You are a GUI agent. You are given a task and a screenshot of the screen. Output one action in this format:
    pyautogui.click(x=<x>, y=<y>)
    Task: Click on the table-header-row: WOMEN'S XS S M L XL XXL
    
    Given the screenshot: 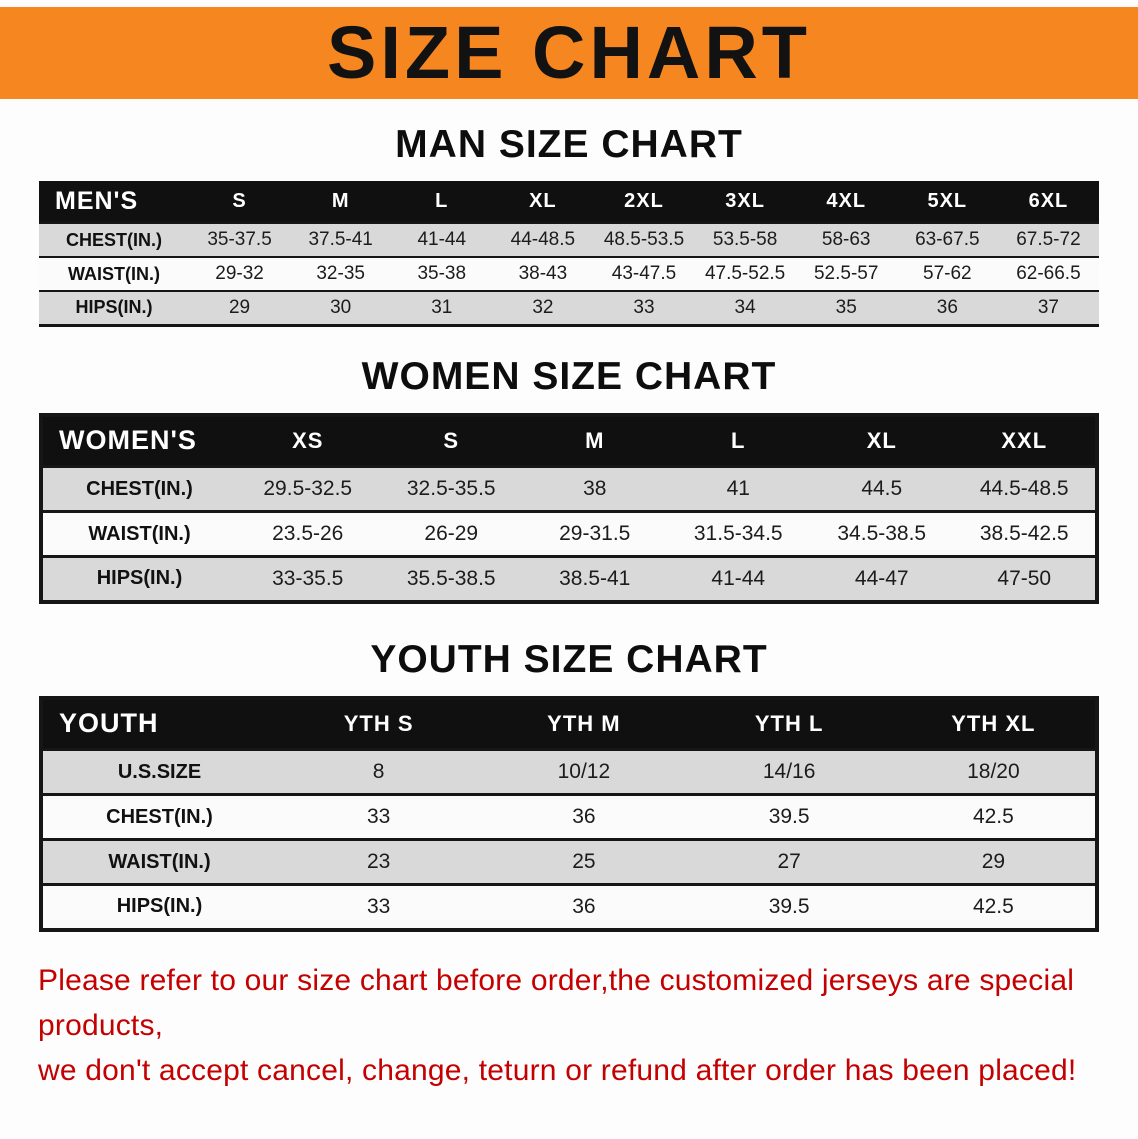 What is the action you would take?
    pyautogui.click(x=569, y=440)
    